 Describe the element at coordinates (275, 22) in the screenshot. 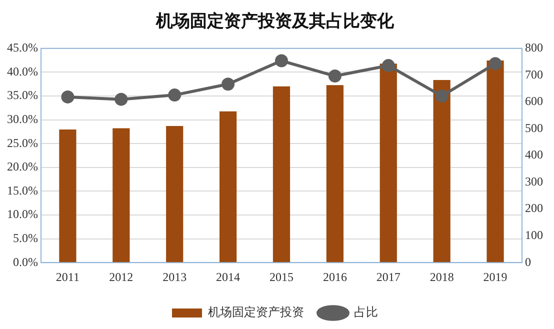

I see `chart-title: 机场固定资产投资及其占比变化` at that location.